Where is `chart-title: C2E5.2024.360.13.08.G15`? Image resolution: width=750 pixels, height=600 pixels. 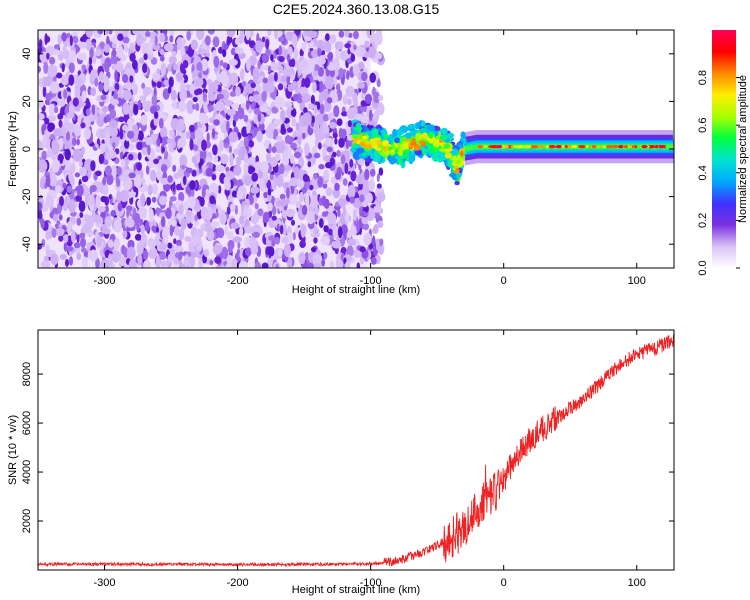
chart-title: C2E5.2024.360.13.08.G15 is located at coordinates (356, 9).